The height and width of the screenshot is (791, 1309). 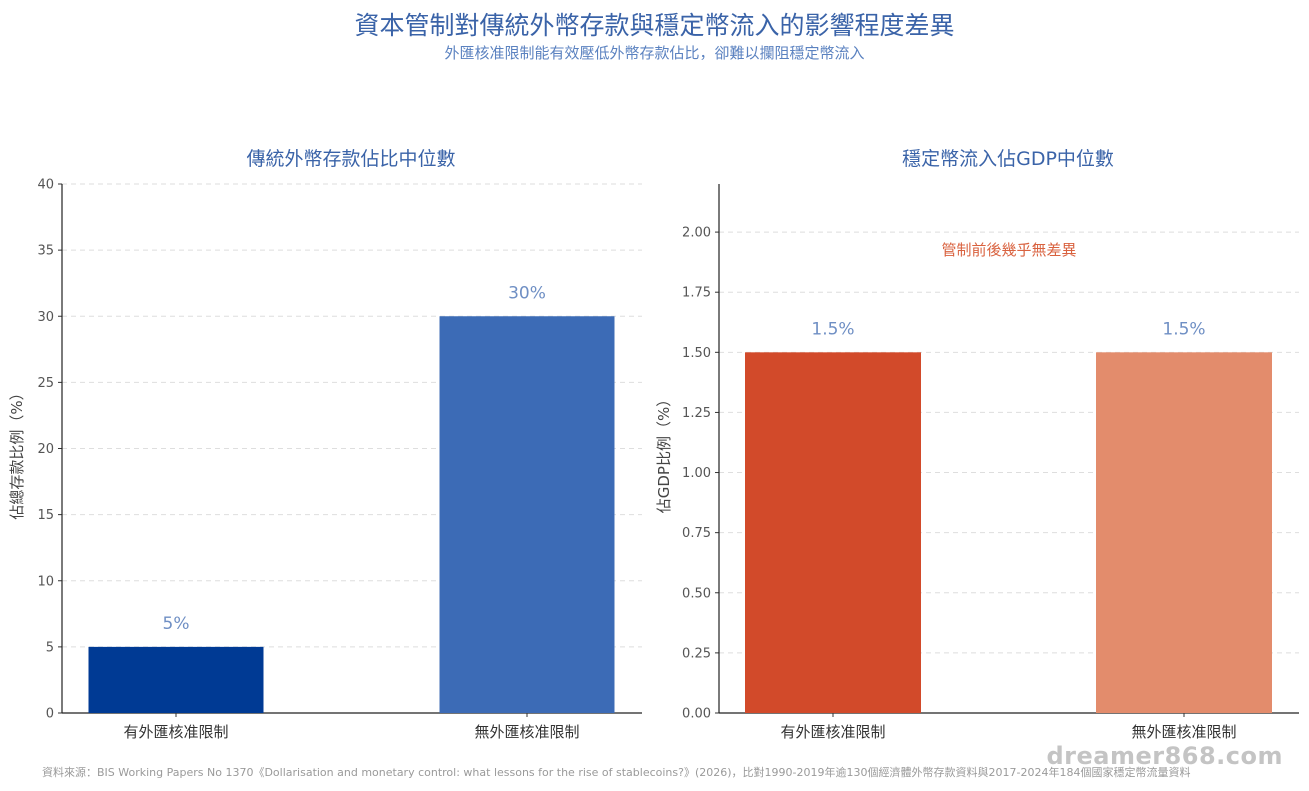 What do you see at coordinates (696, 293) in the screenshot?
I see `y-tick-label: 1.75` at bounding box center [696, 293].